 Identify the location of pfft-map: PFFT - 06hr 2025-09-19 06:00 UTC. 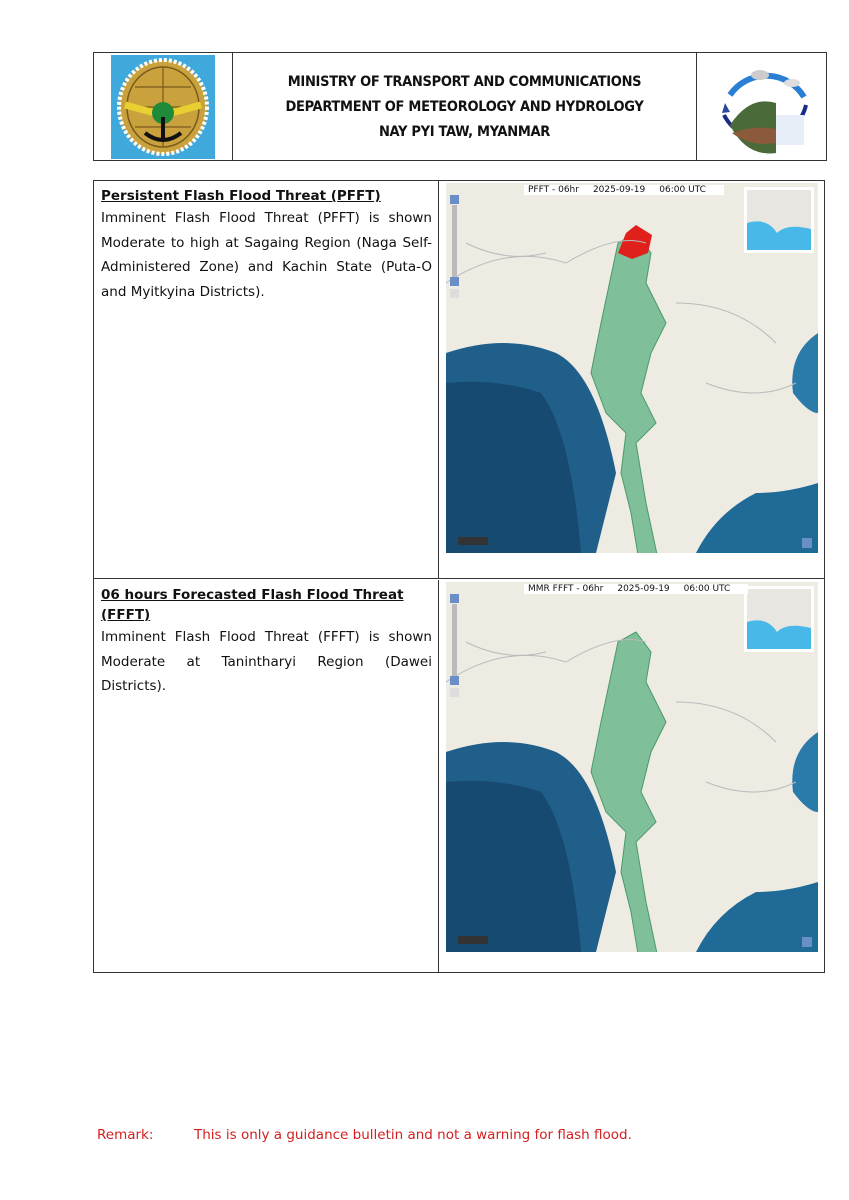
(632, 368).